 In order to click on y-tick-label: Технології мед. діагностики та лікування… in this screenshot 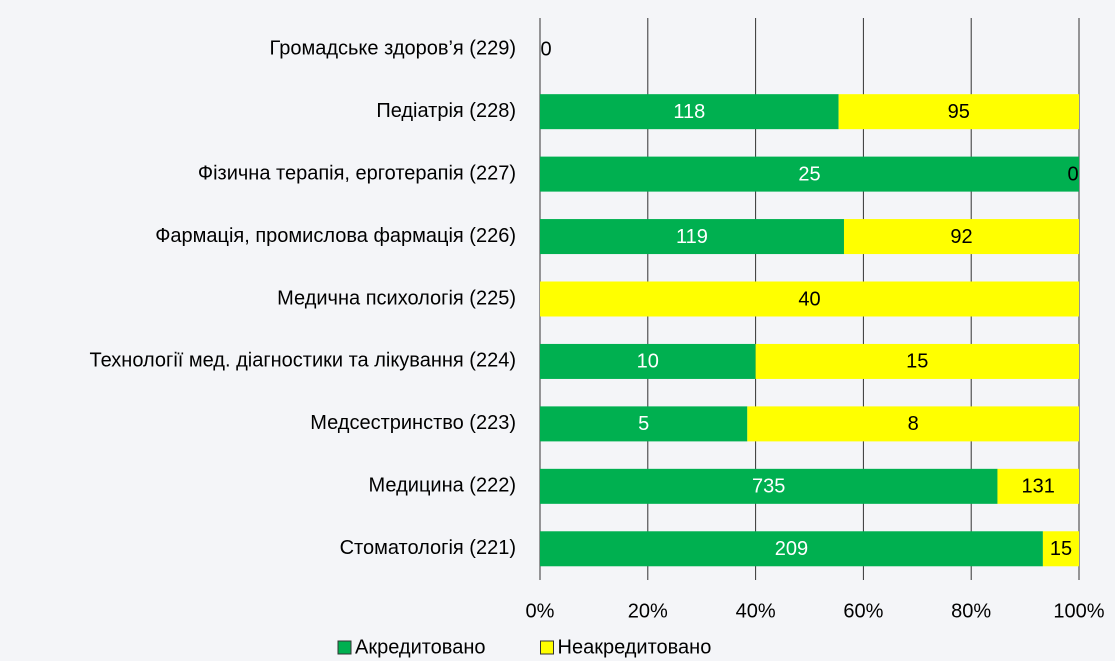, I will do `click(303, 361)`.